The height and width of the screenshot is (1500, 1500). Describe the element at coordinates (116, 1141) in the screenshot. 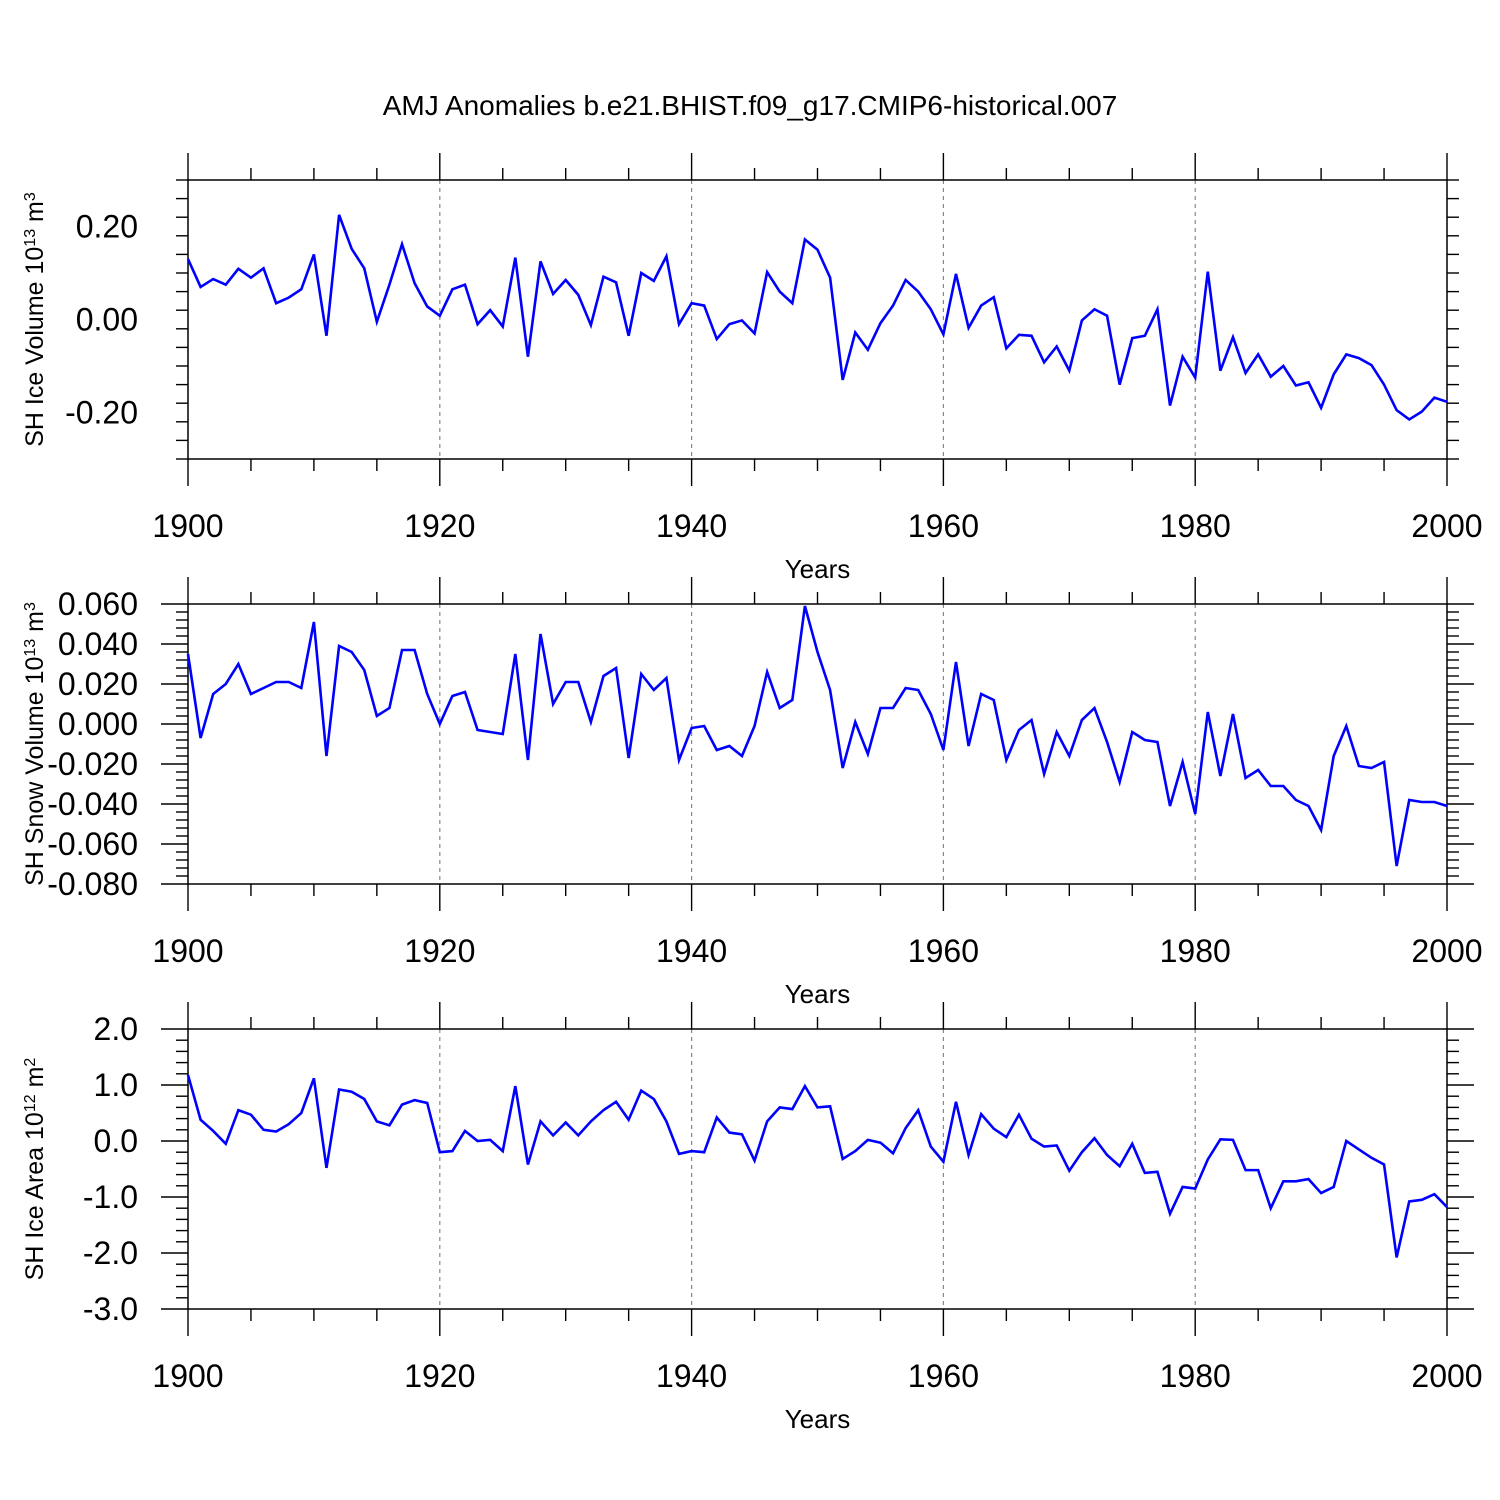

I see `ice-area-ytick-label: 0.0` at that location.